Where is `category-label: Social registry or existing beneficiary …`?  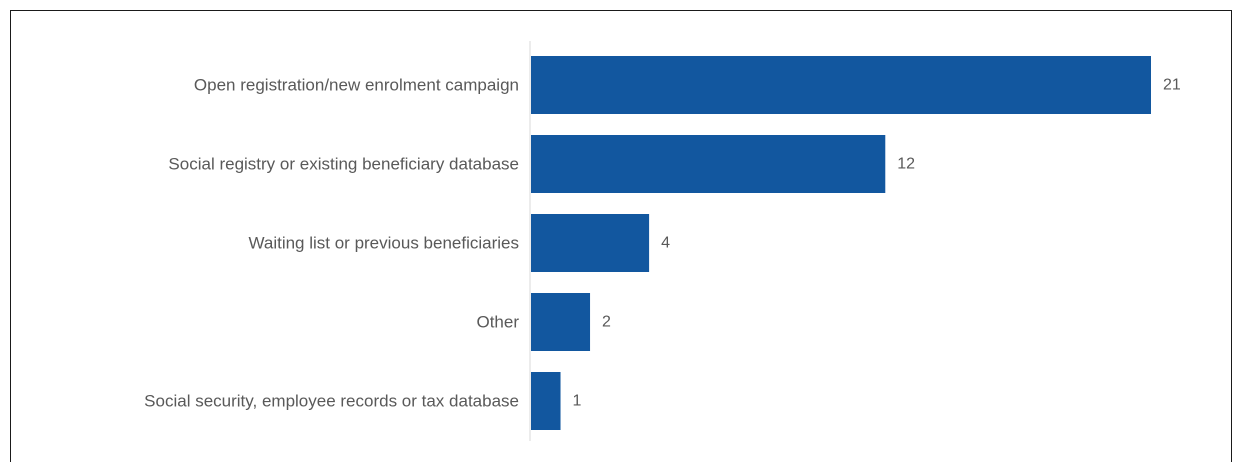
category-label: Social registry or existing beneficiary … is located at coordinates (343, 164).